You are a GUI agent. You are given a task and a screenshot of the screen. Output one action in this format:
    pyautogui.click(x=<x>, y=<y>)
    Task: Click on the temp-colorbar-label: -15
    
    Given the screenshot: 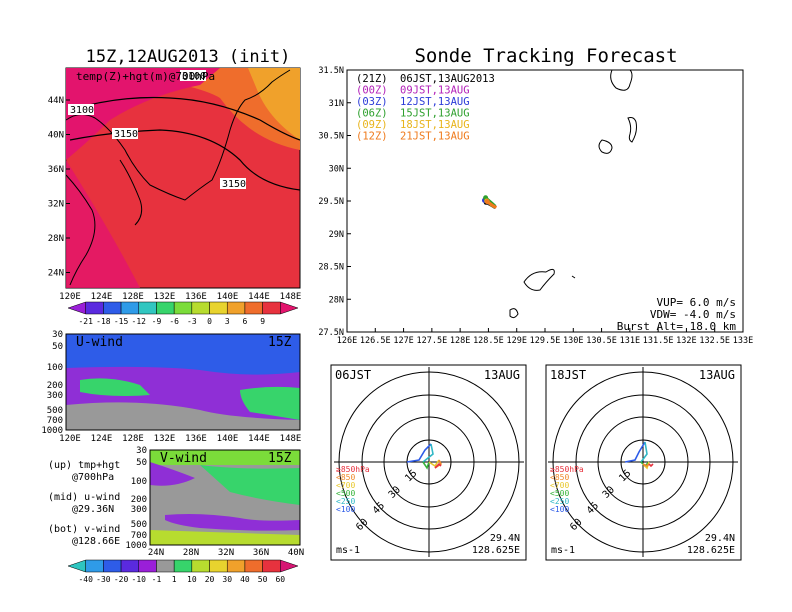 What is the action you would take?
    pyautogui.click(x=121, y=321)
    